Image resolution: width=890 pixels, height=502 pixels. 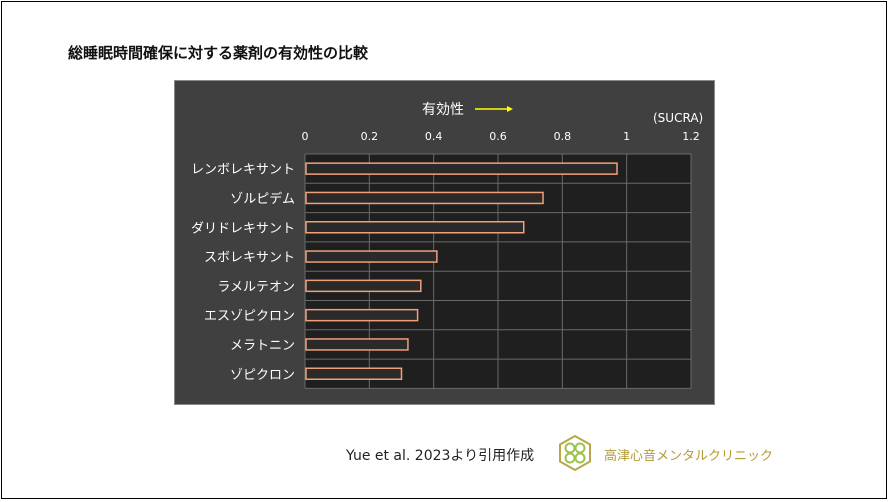 What do you see at coordinates (249, 258) in the screenshot?
I see `category-label: スボレキサント` at bounding box center [249, 258].